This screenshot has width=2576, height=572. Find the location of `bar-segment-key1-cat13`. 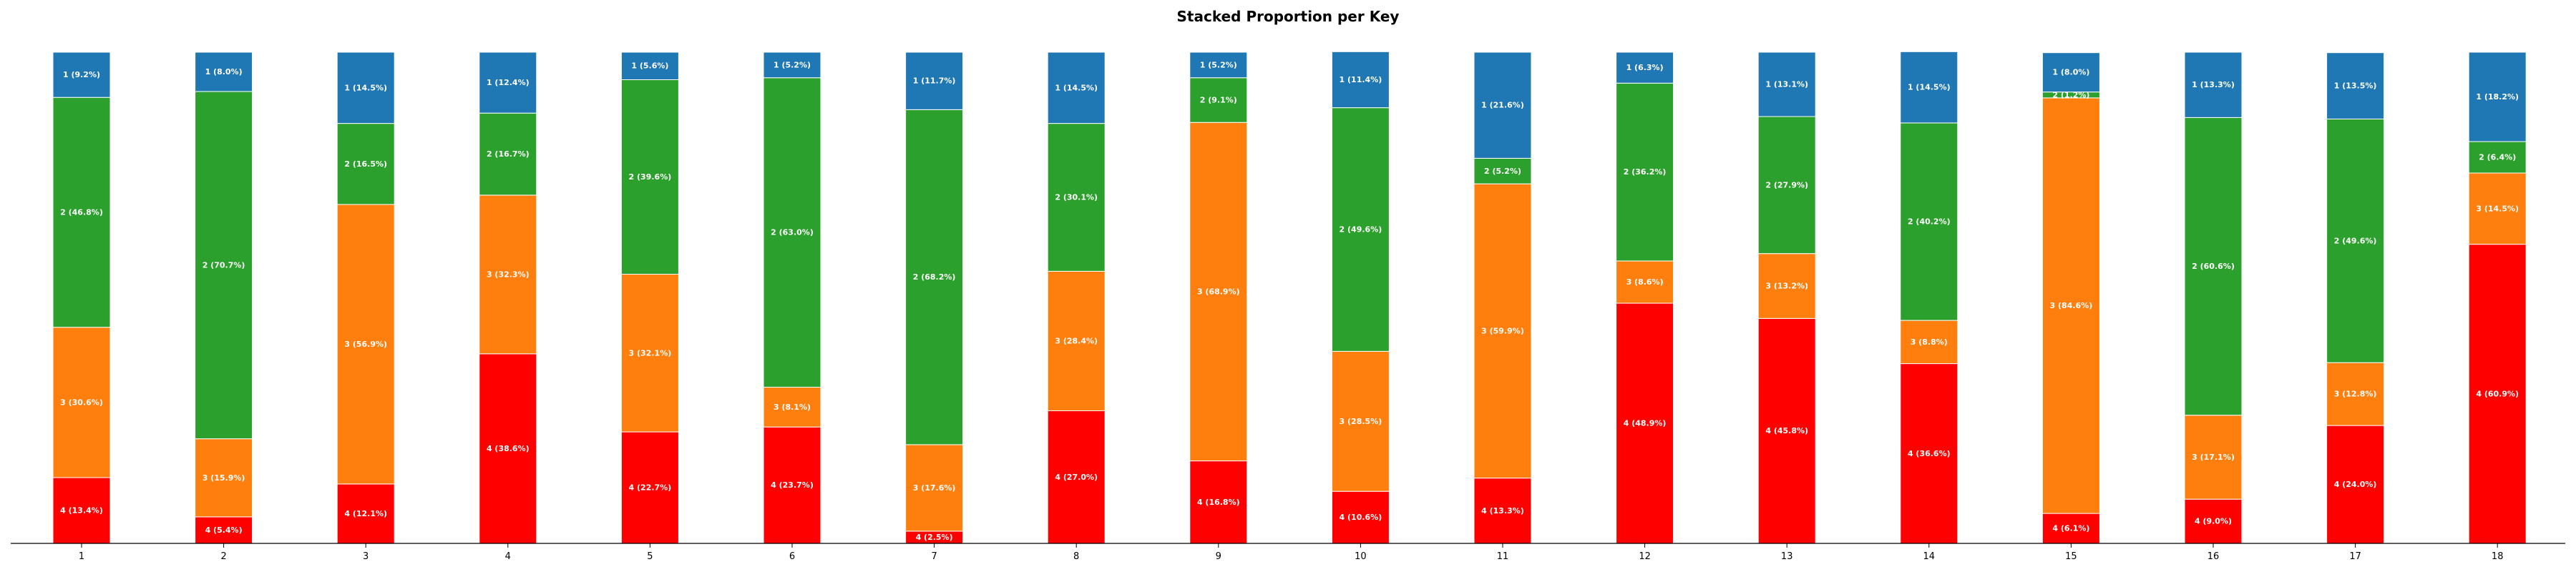

bar-segment-key1-cat13 is located at coordinates (1786, 84).